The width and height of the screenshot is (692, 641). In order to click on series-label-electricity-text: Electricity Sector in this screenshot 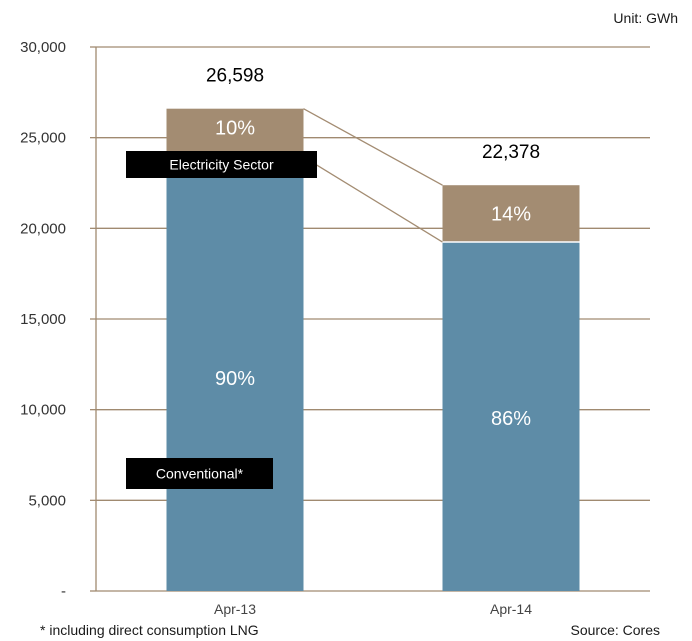, I will do `click(221, 165)`.